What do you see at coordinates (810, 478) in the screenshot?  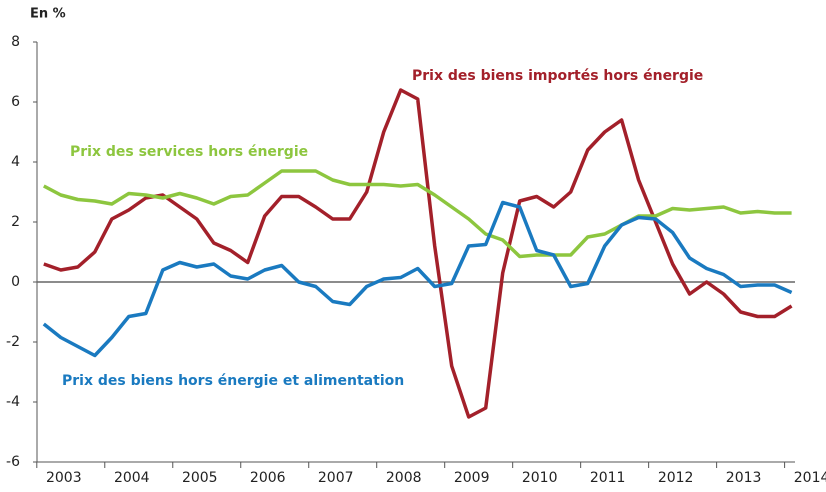 I see `x-tick-label: 2014` at bounding box center [810, 478].